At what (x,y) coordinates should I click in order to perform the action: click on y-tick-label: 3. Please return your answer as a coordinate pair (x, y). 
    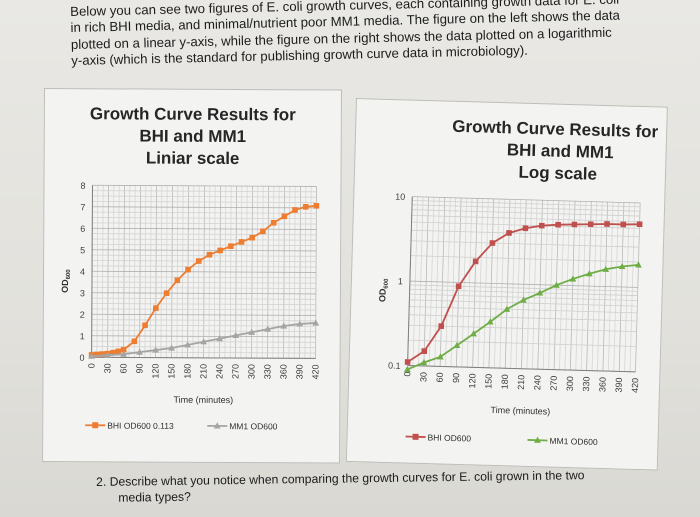
    Looking at the image, I should click on (82, 293).